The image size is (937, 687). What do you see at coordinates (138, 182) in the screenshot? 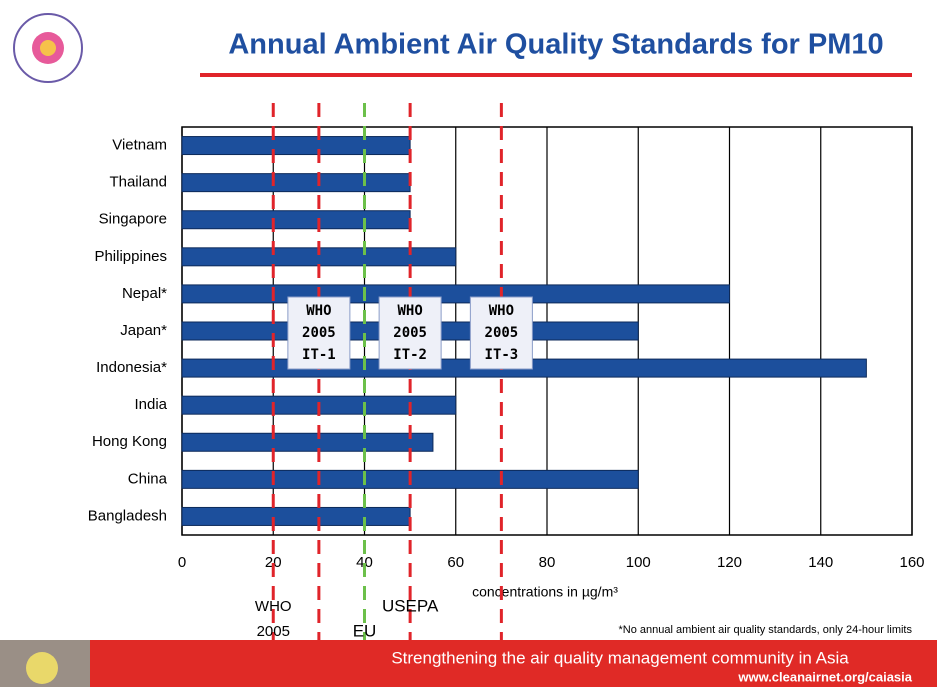
I see `y-tick-label: Thailand` at bounding box center [138, 182].